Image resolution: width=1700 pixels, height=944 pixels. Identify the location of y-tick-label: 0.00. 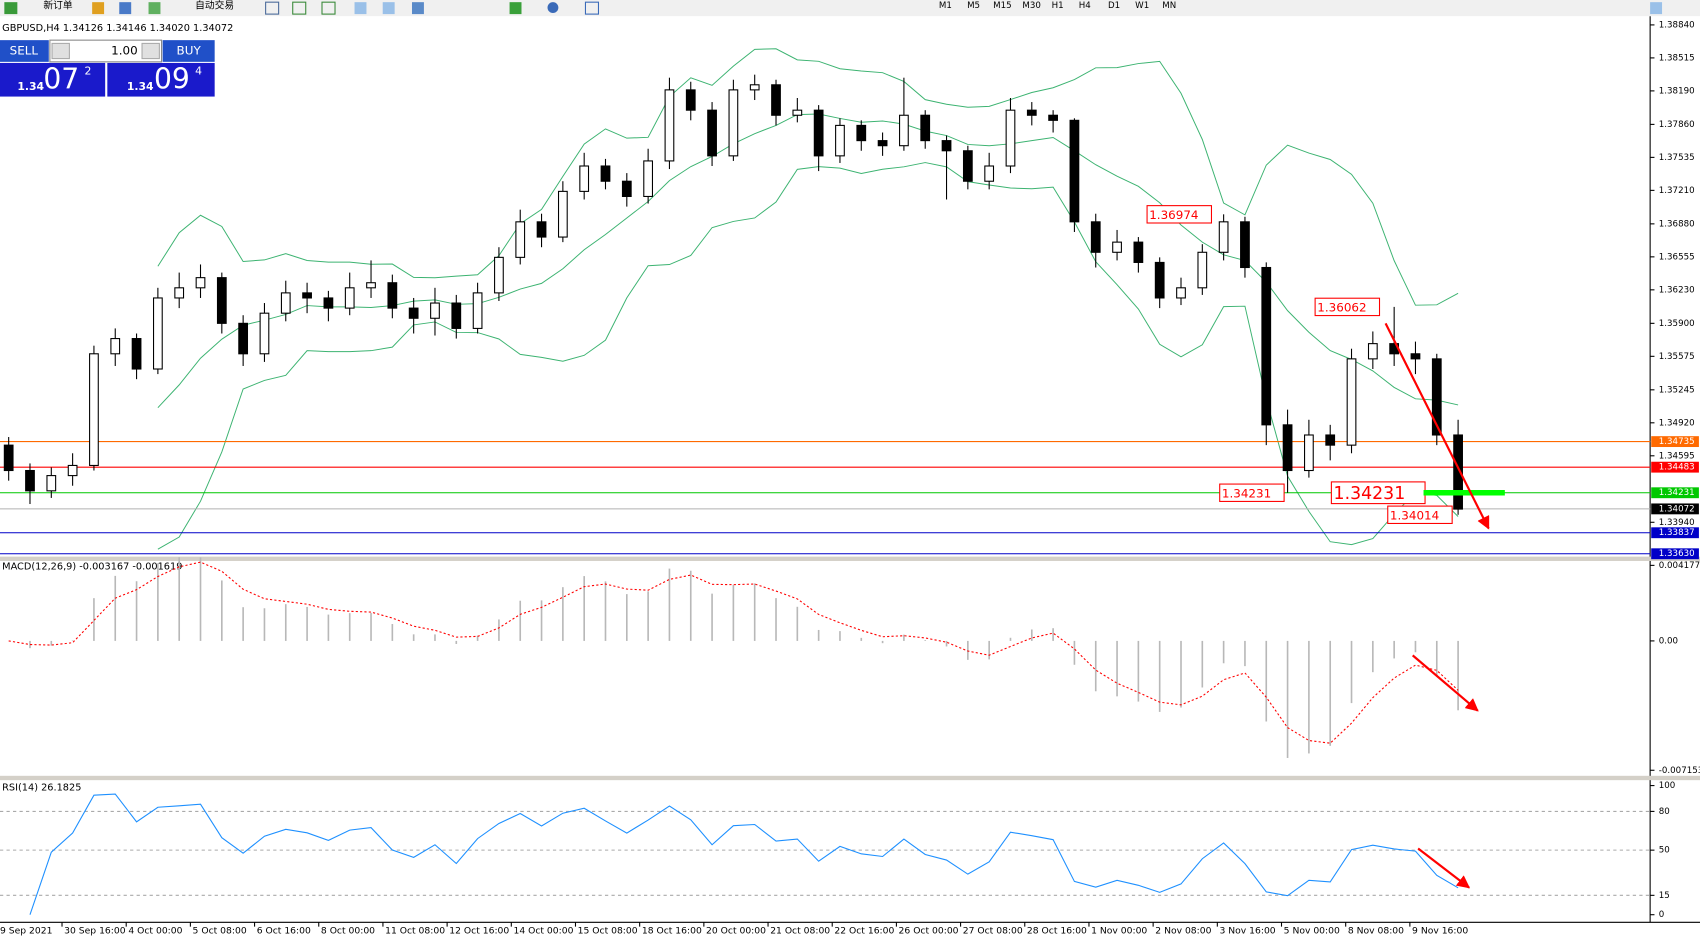
(1668, 641).